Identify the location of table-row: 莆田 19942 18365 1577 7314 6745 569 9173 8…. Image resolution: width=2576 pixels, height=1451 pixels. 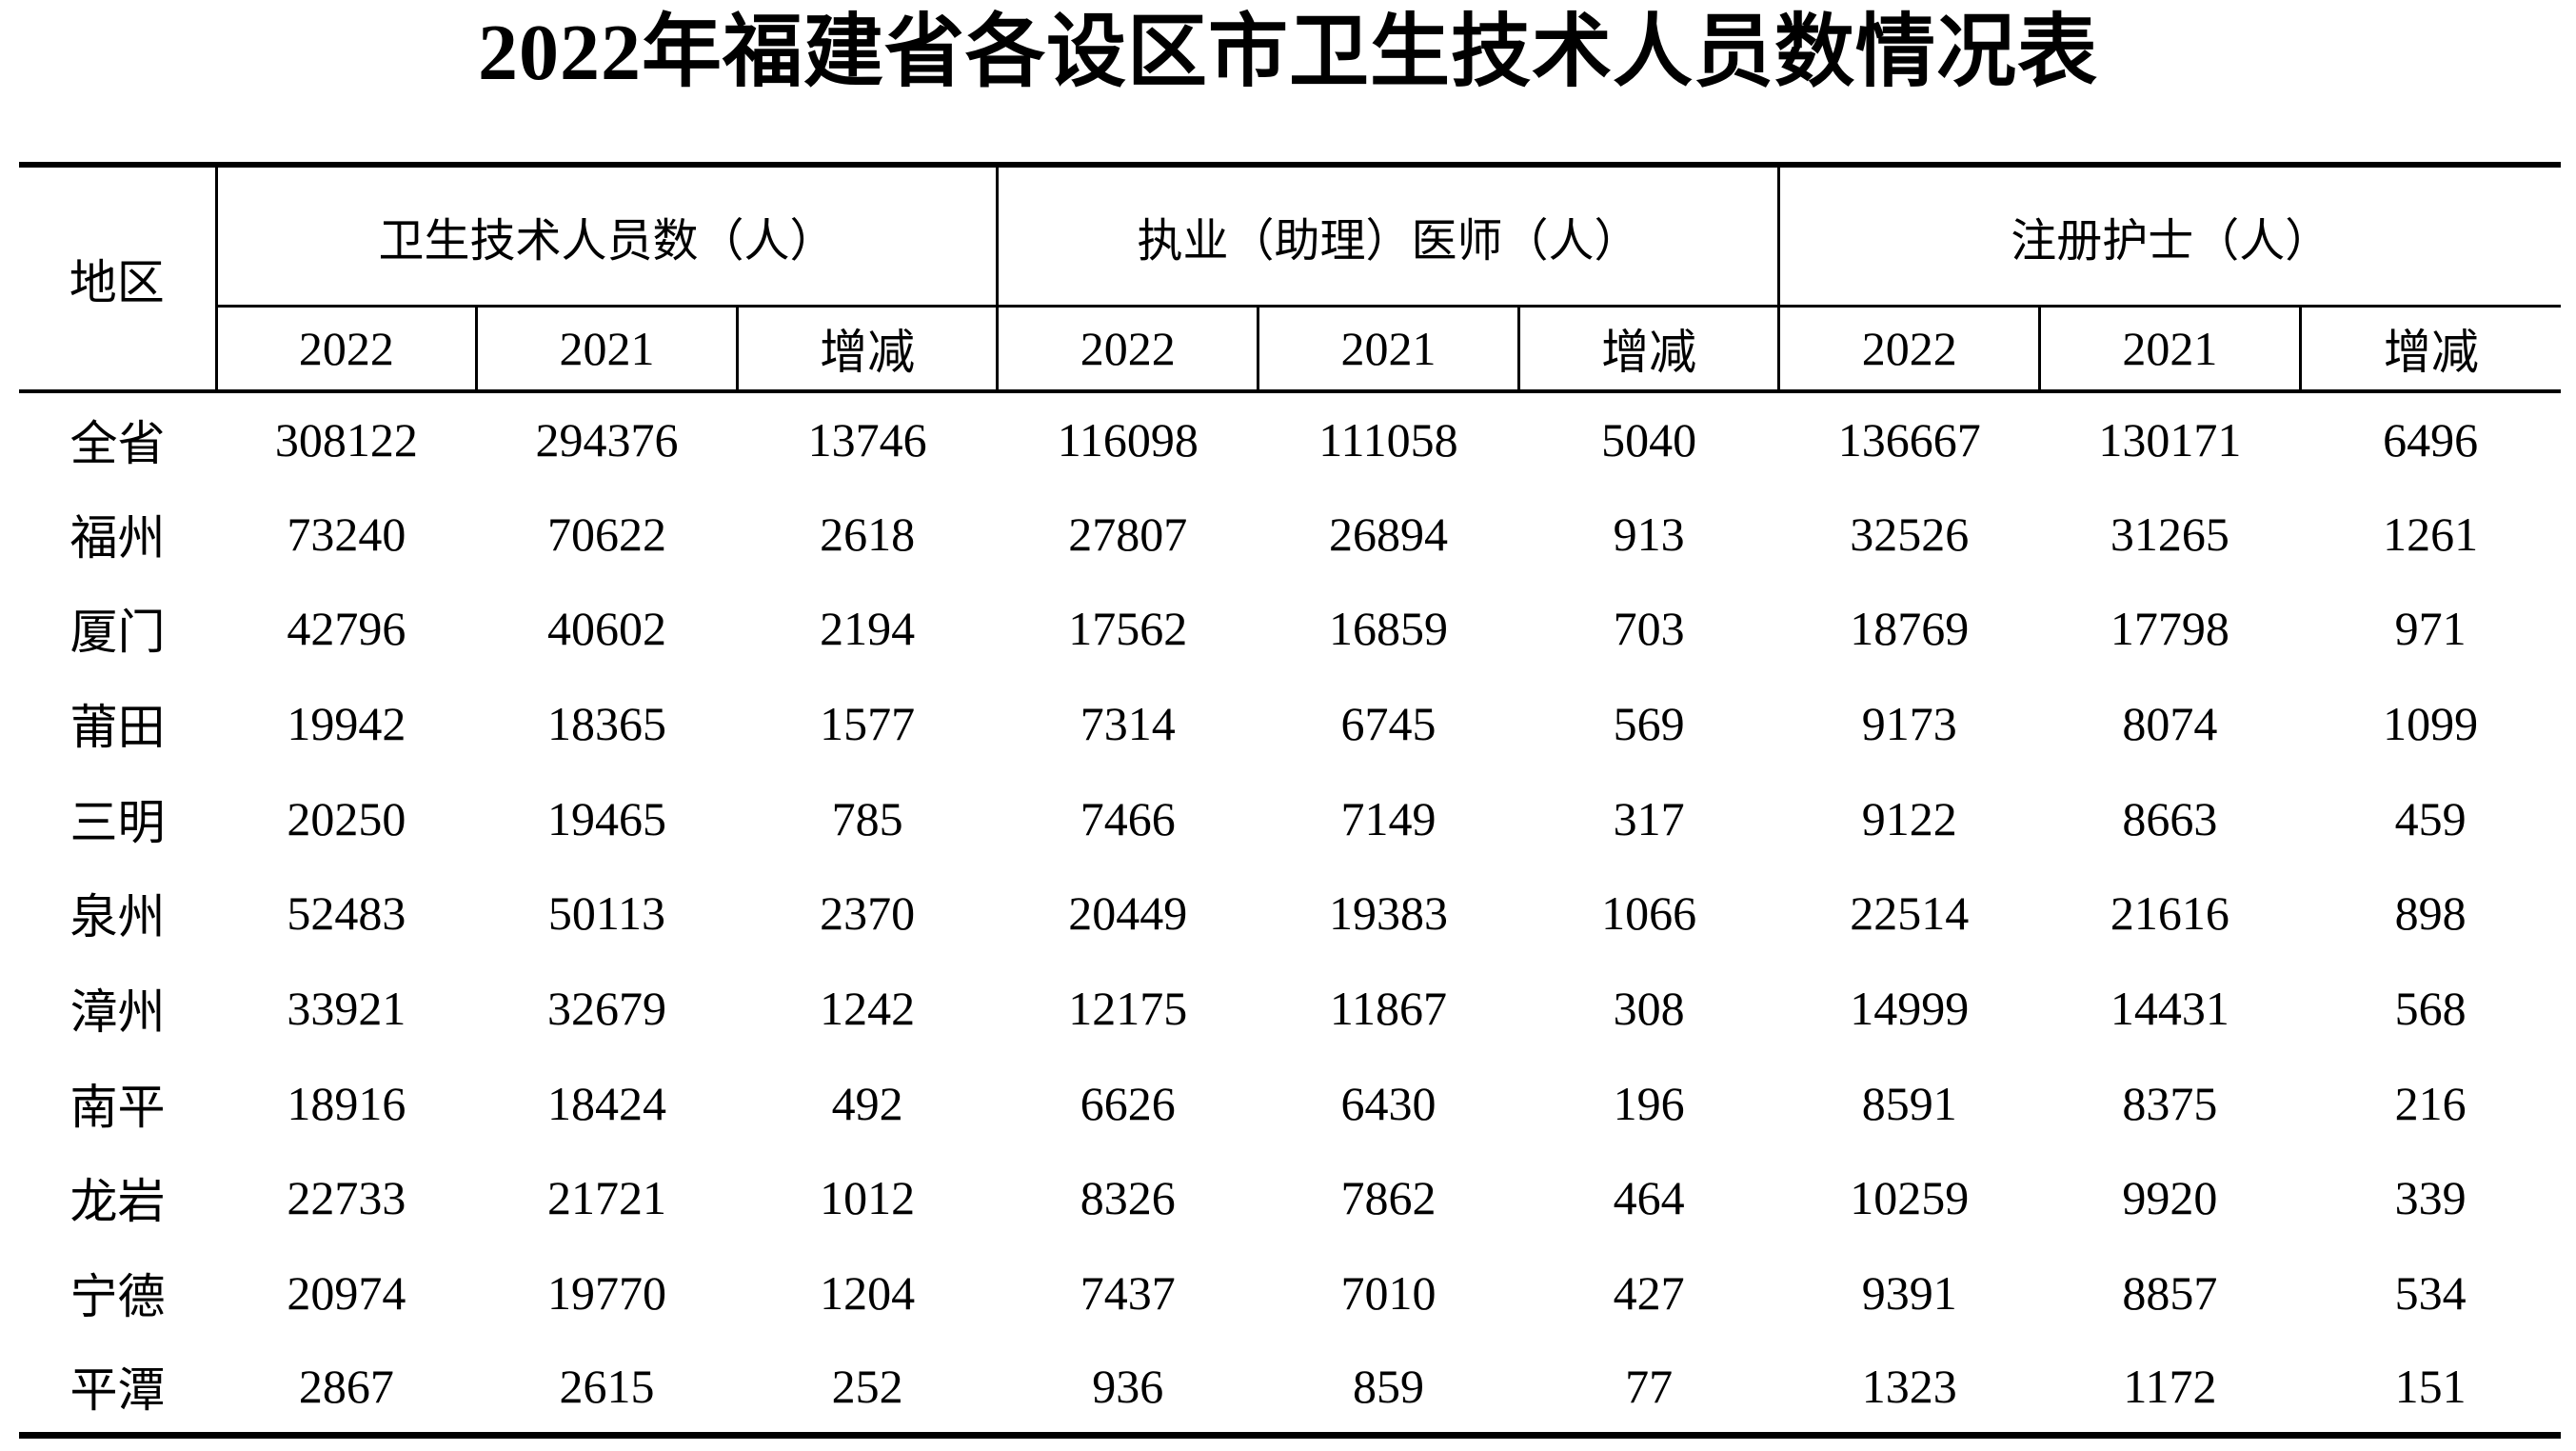
(1290, 723).